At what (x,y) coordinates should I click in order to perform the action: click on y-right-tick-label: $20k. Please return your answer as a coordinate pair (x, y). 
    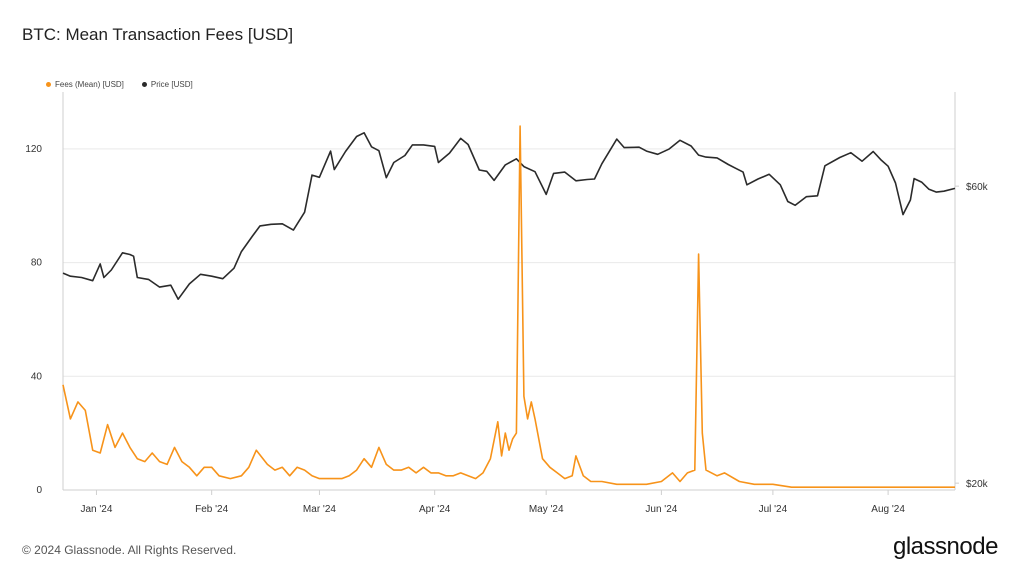
    Looking at the image, I should click on (977, 484).